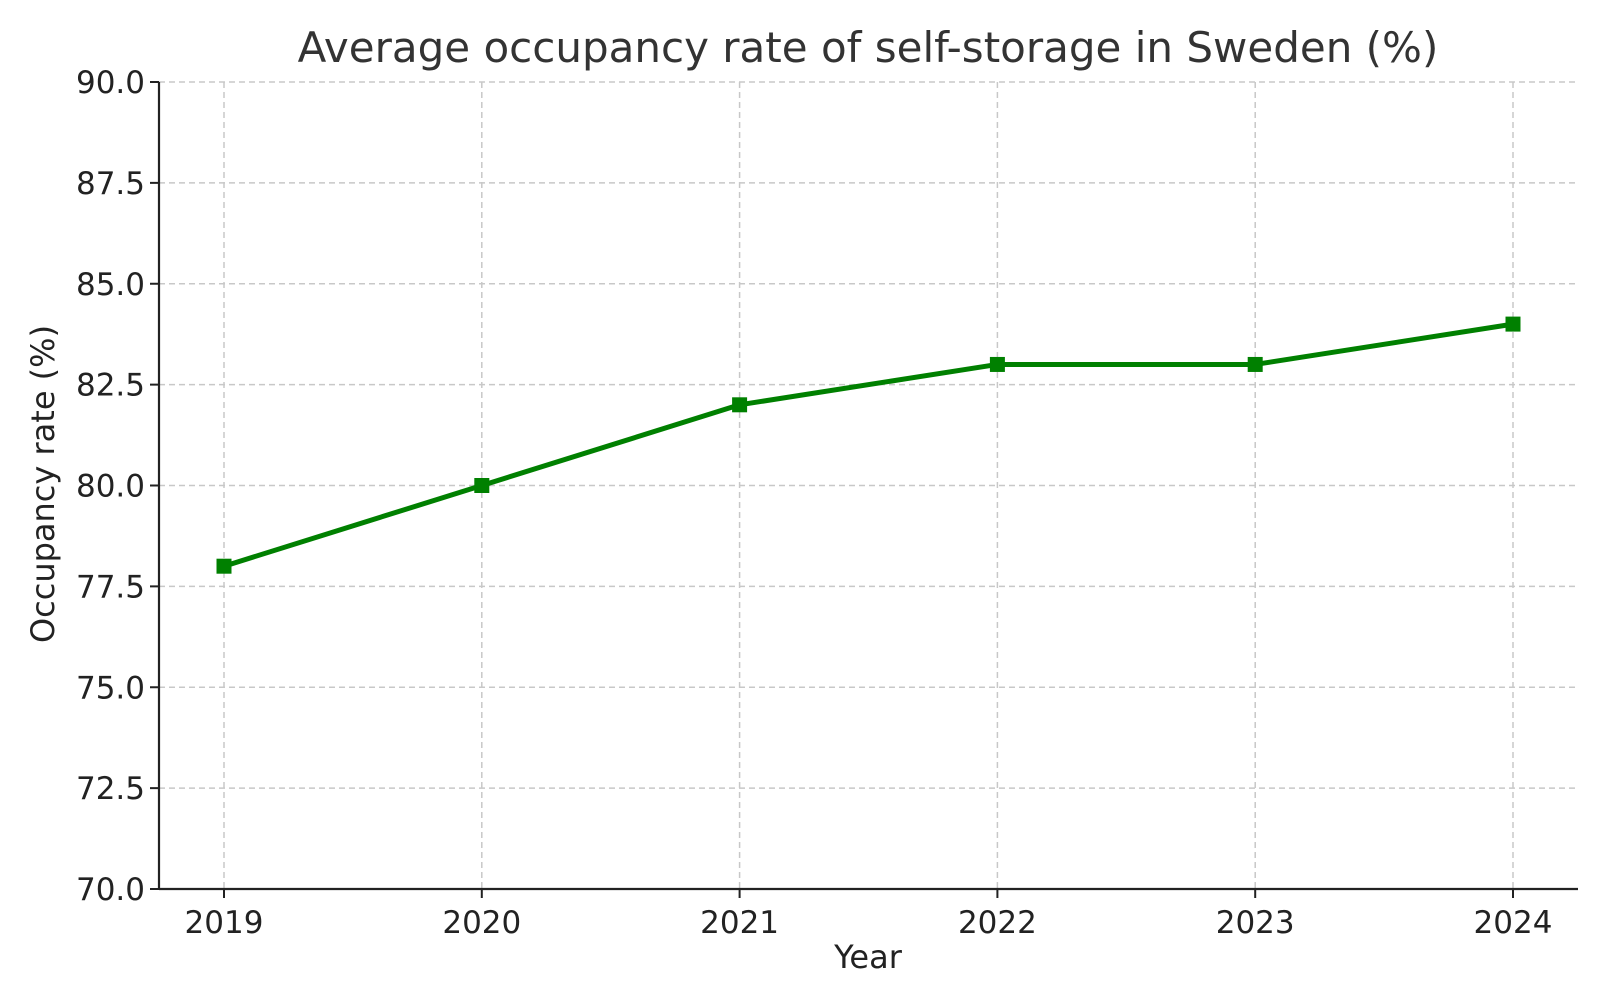 The width and height of the screenshot is (1600, 1000). What do you see at coordinates (110, 83) in the screenshot?
I see `y-tick-label: 90.0` at bounding box center [110, 83].